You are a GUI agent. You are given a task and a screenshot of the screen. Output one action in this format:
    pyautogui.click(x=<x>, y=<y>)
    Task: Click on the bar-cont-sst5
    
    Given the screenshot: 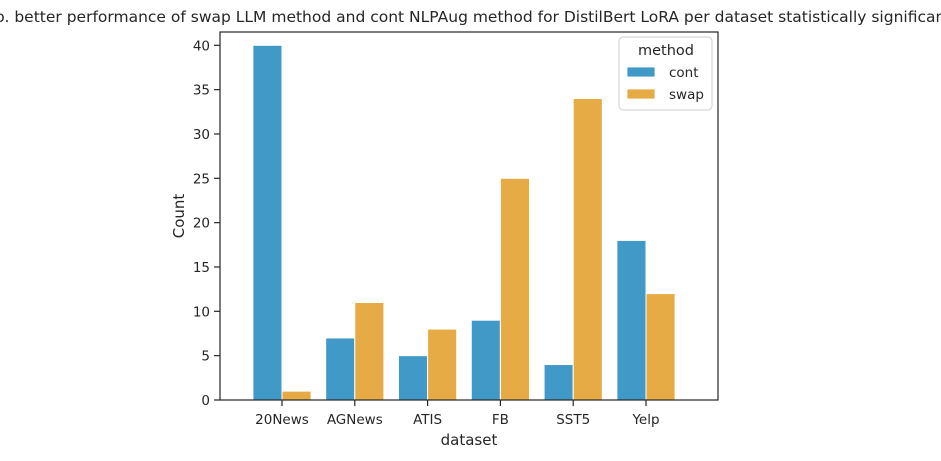 What is the action you would take?
    pyautogui.click(x=558, y=382)
    